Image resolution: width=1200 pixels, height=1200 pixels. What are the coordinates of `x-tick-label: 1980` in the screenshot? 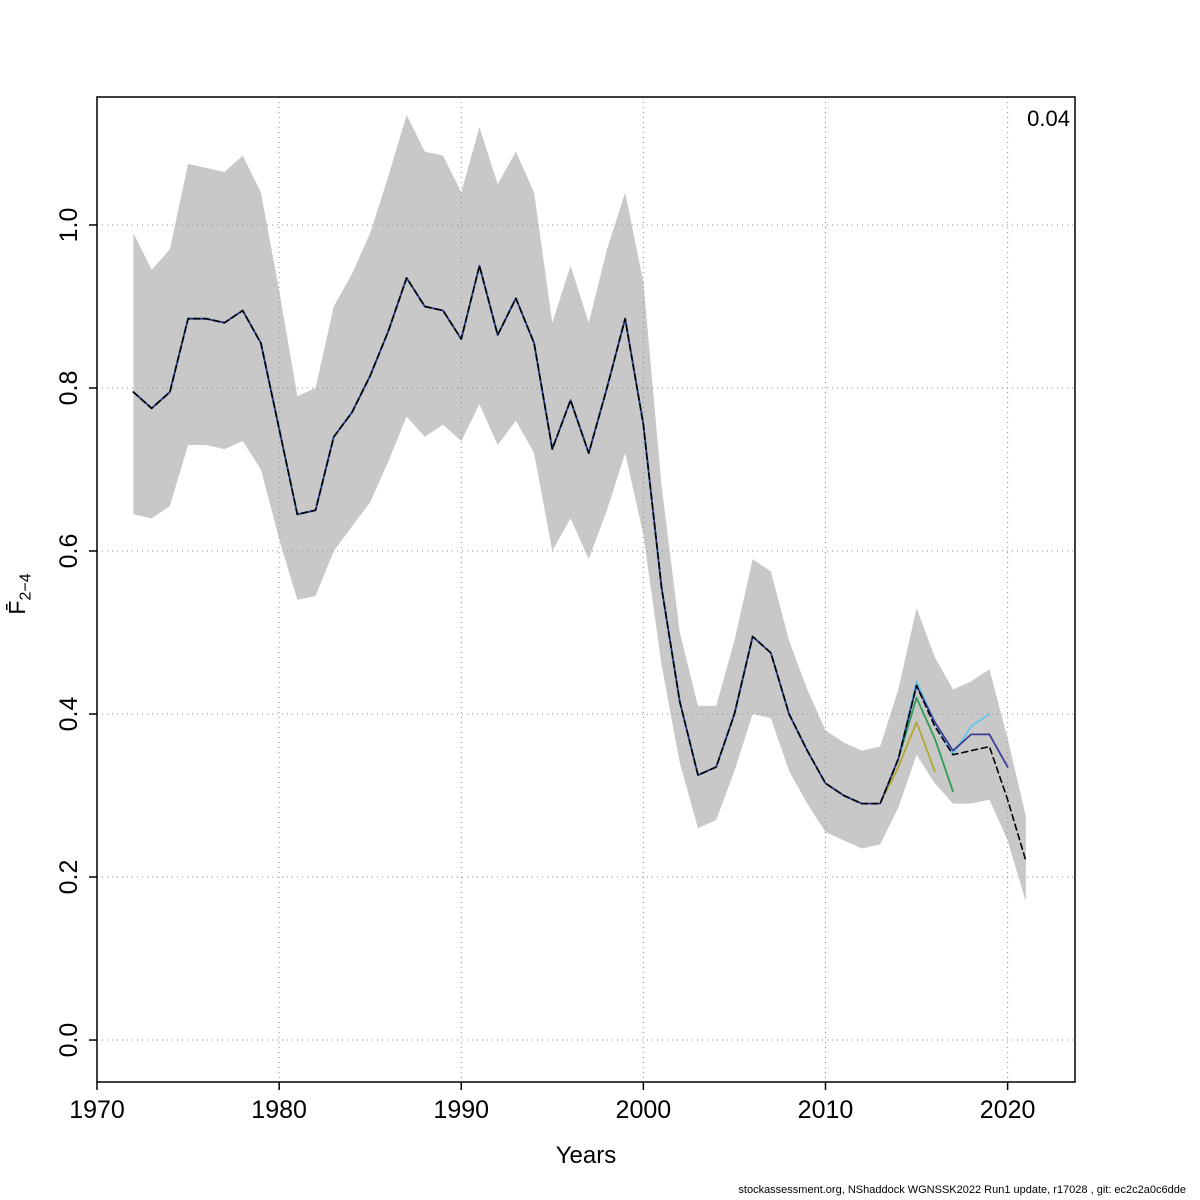 It's located at (279, 1110).